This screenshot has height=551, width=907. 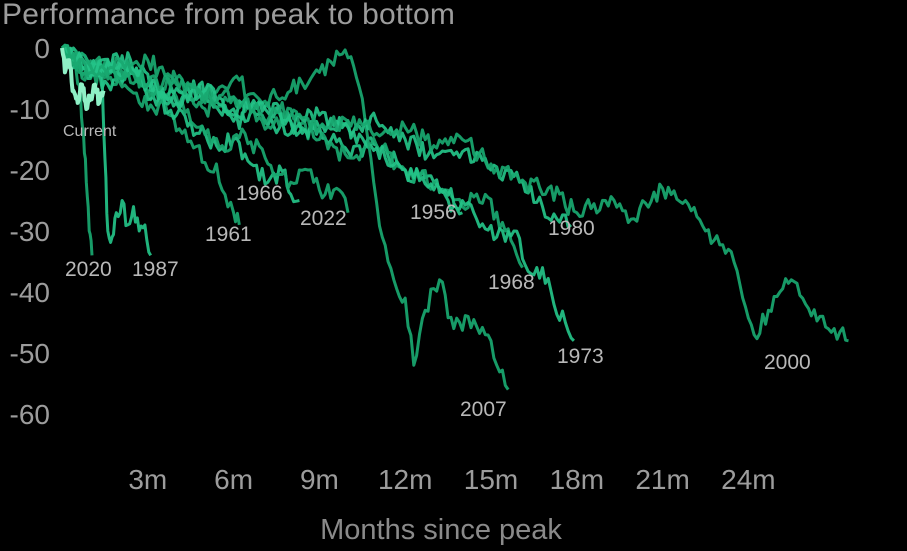 What do you see at coordinates (491, 479) in the screenshot?
I see `x-tick-label: 15m` at bounding box center [491, 479].